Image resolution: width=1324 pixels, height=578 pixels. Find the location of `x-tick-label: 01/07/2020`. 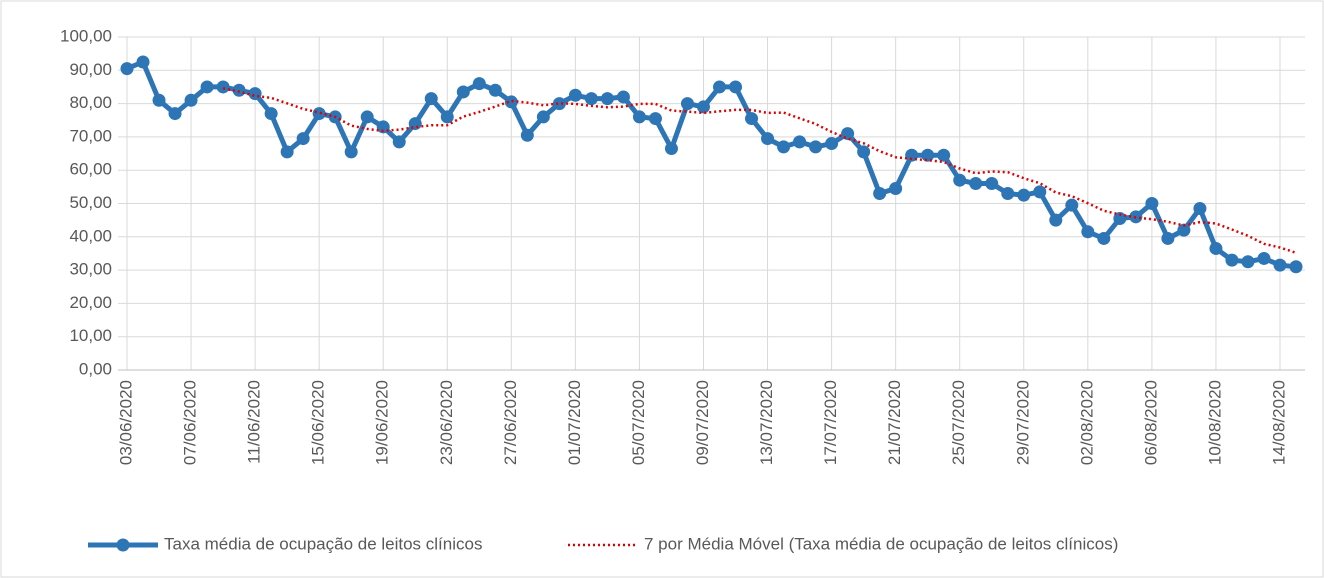

x-tick-label: 01/07/2020 is located at coordinates (574, 422).